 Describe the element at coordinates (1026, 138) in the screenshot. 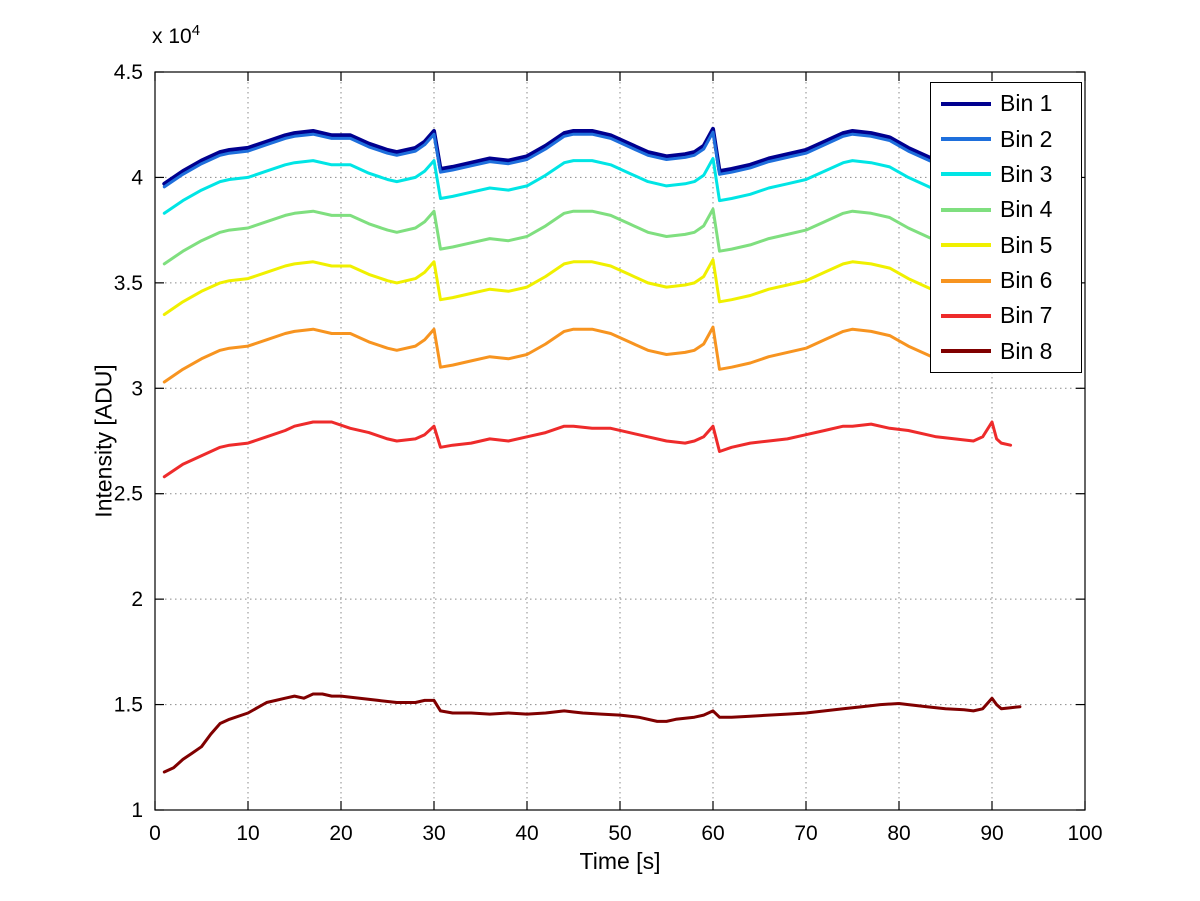

I see `legend-label: Bin 2` at that location.